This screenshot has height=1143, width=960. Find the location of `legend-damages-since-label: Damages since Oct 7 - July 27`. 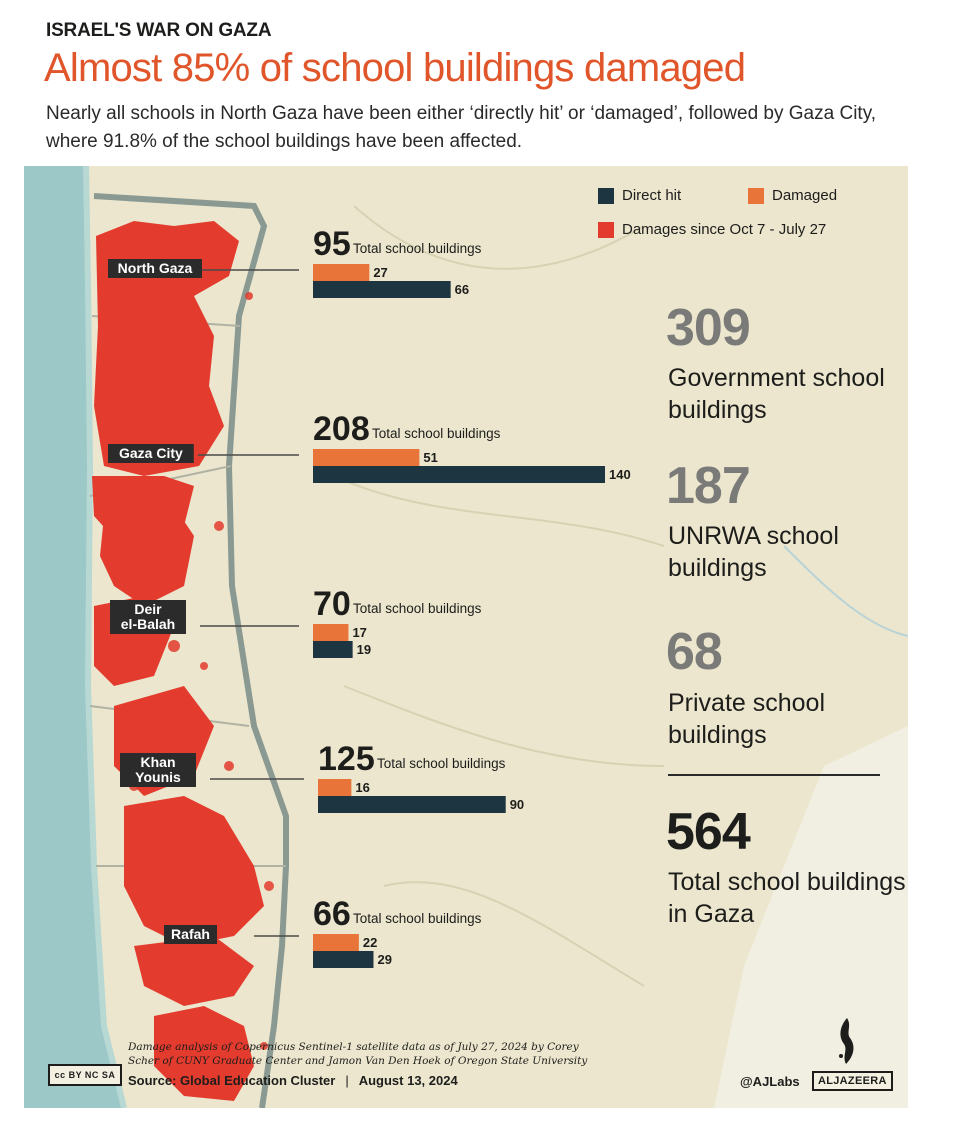

legend-damages-since-label: Damages since Oct 7 - July 27 is located at coordinates (724, 229).